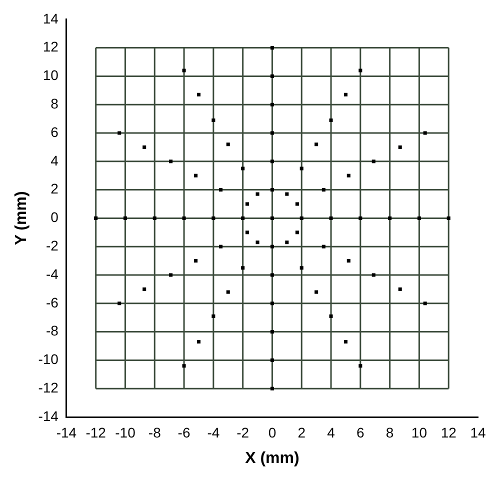 This screenshot has height=480, width=500. What do you see at coordinates (52, 274) in the screenshot?
I see `y-tick-label: -4` at bounding box center [52, 274].